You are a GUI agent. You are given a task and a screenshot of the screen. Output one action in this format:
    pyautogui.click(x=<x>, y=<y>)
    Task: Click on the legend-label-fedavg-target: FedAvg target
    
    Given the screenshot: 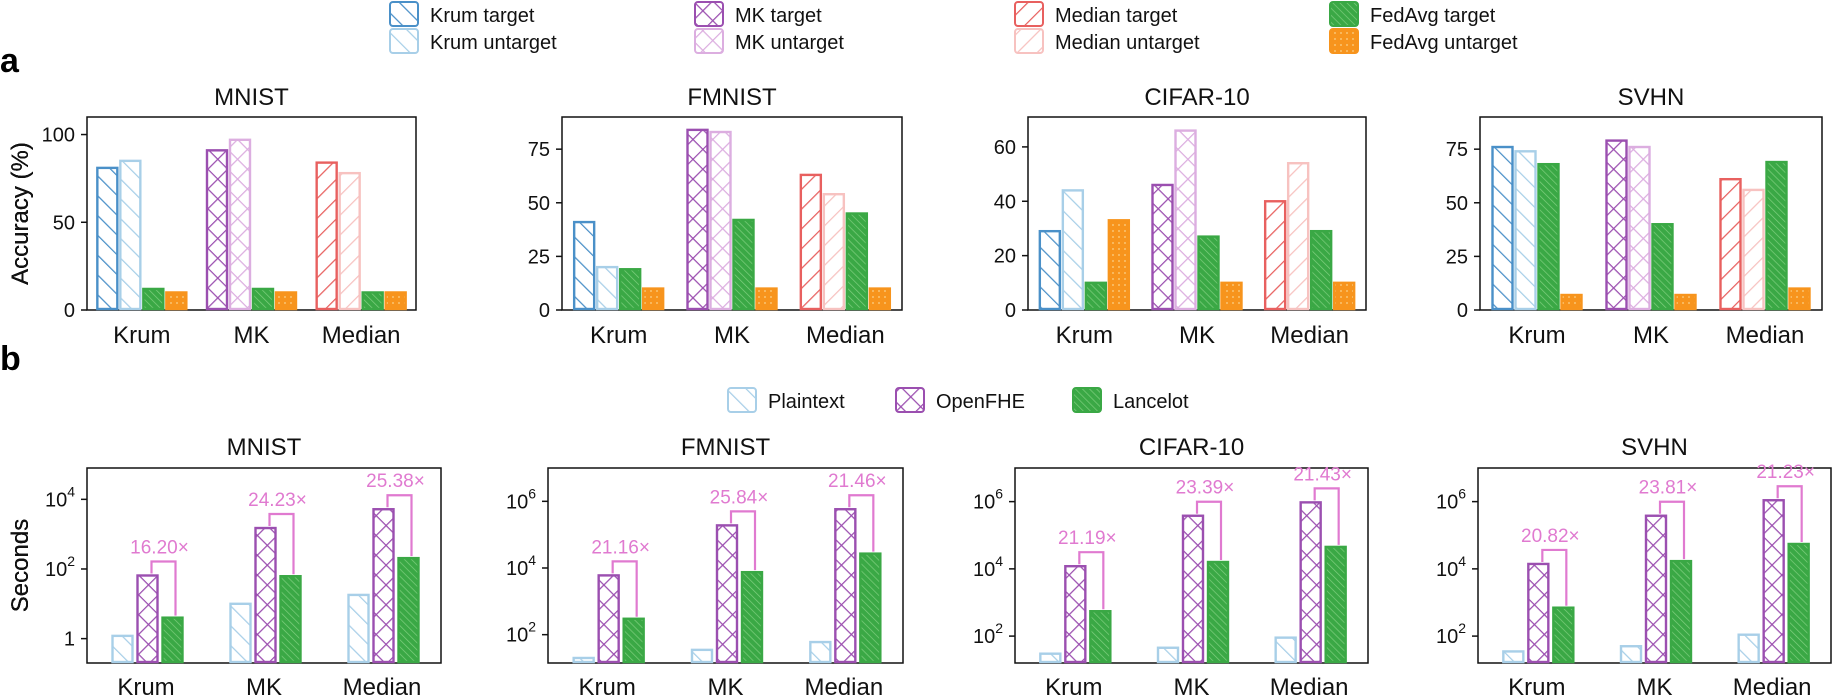 What is the action you would take?
    pyautogui.click(x=1433, y=16)
    